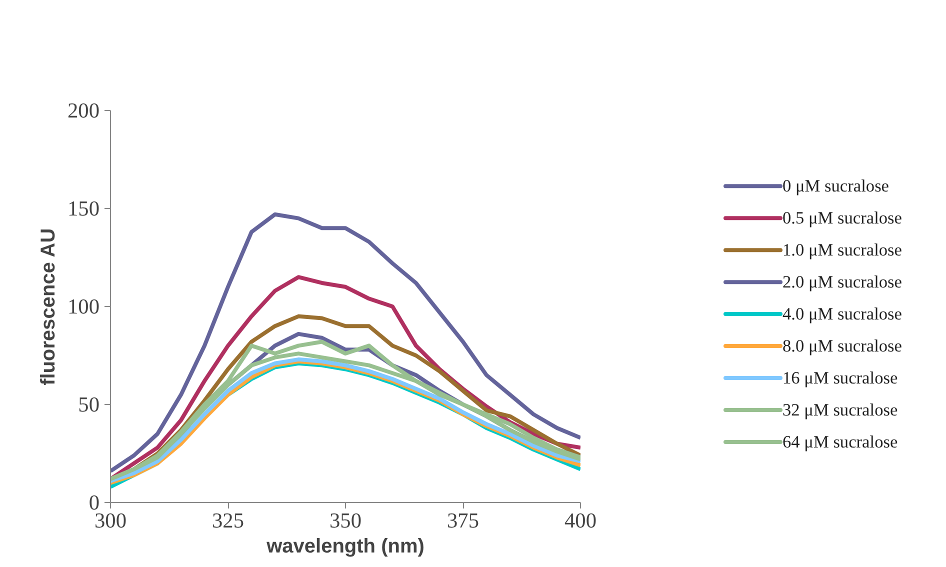  Describe the element at coordinates (842, 250) in the screenshot. I see `legend-label: 1.0 μM sucralose` at that location.